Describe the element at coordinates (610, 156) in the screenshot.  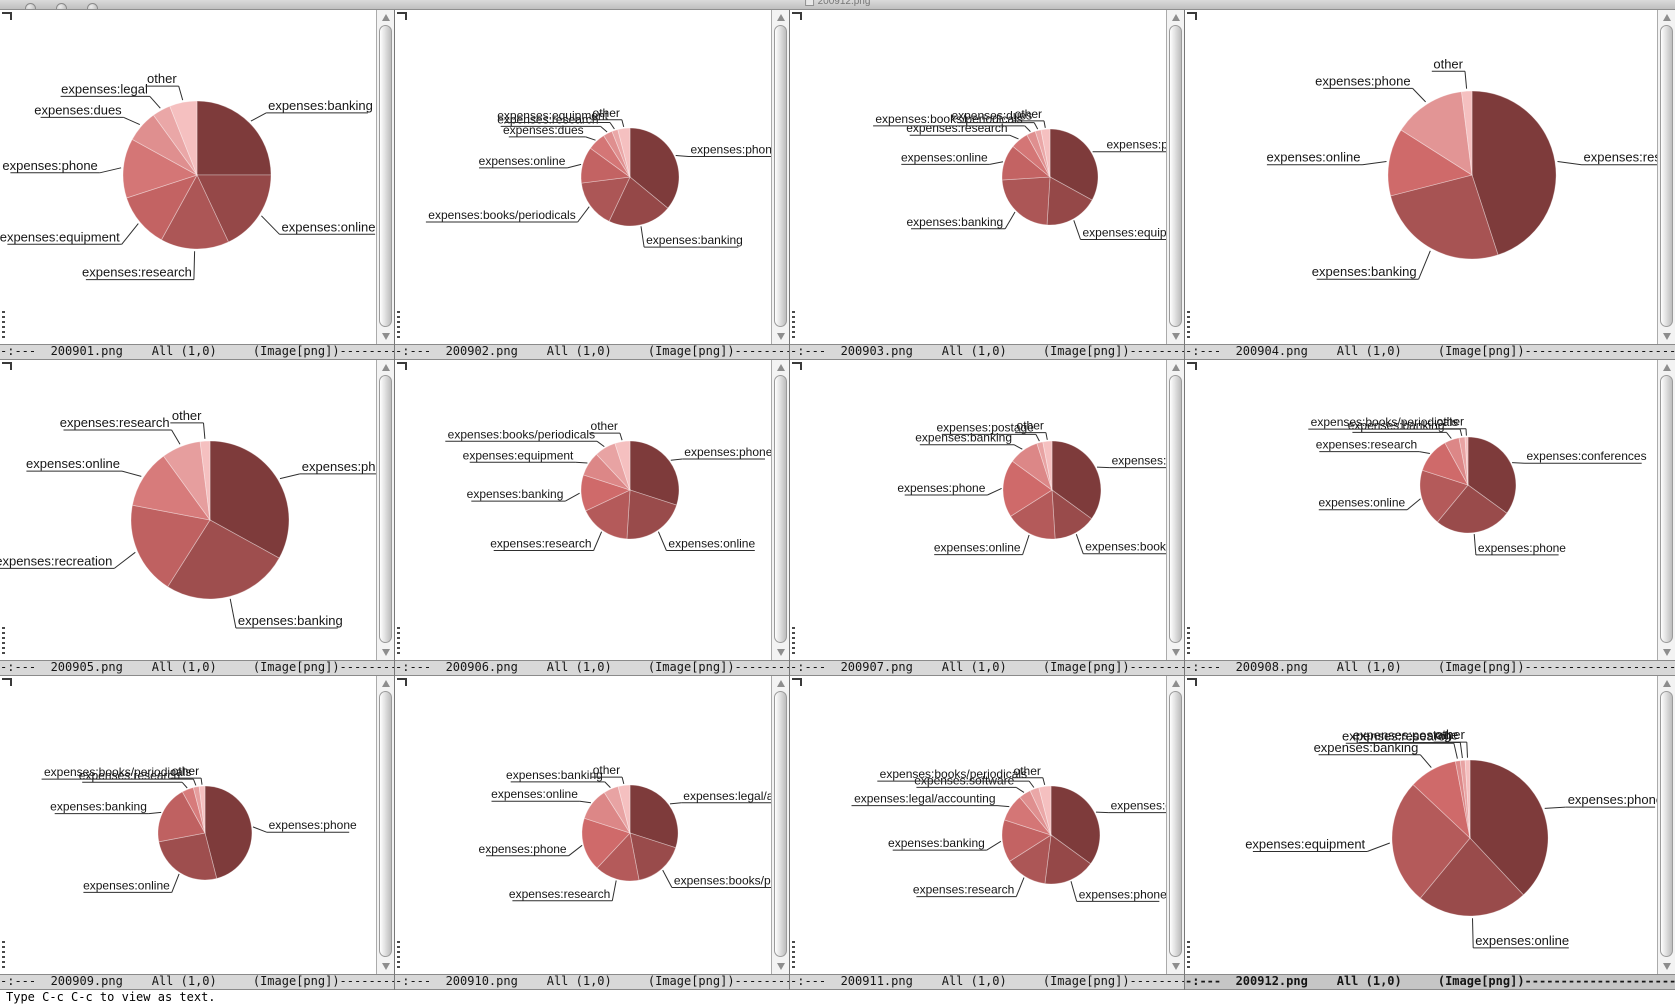
I see `pie-slice-expenses:dues` at that location.